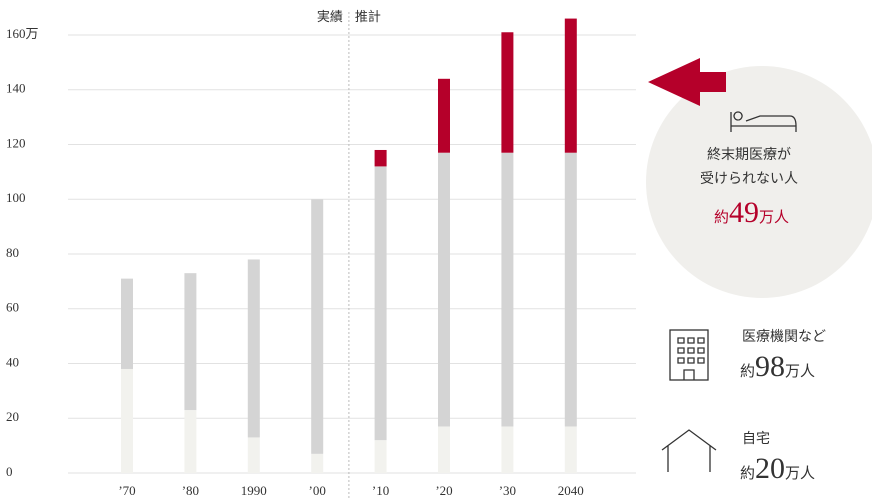 The image size is (872, 500). Describe the element at coordinates (689, 450) in the screenshot. I see `house-icon` at that location.